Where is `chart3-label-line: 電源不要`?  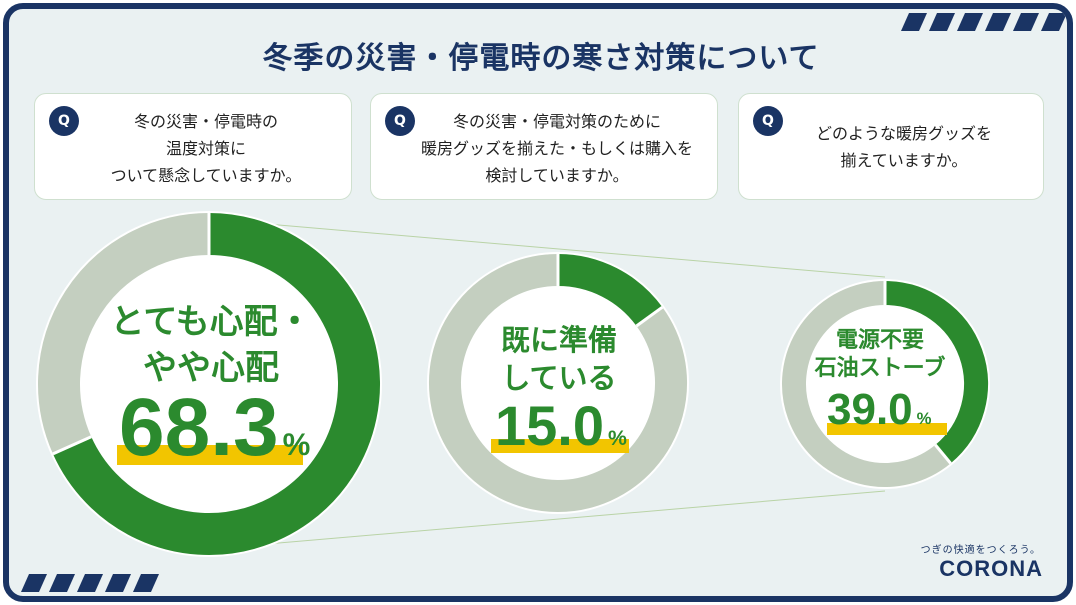
chart3-label-line: 電源不要 is located at coordinates (879, 340).